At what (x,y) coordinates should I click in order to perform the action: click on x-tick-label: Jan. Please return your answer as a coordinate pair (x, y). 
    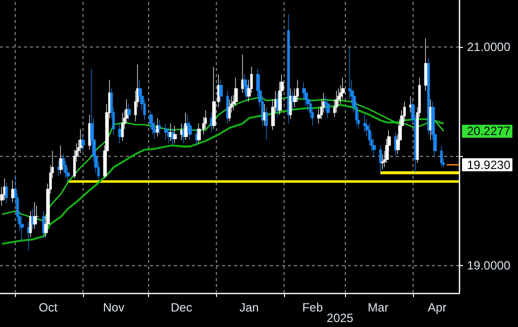
    Looking at the image, I should click on (249, 307).